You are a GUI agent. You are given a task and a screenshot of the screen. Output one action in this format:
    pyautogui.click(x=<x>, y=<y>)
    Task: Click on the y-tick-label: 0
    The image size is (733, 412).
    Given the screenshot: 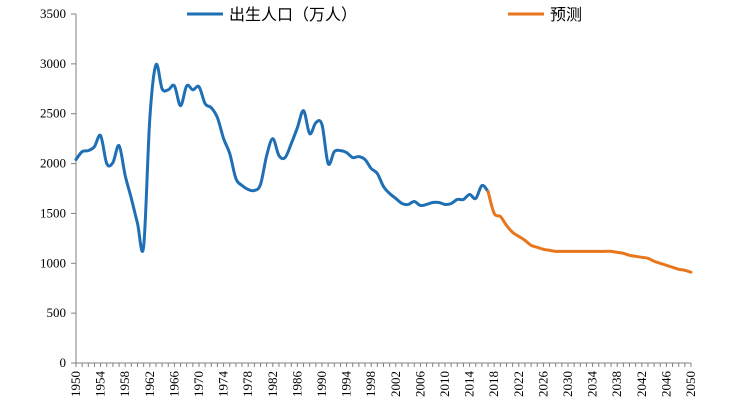 What is the action you would take?
    pyautogui.click(x=63, y=362)
    